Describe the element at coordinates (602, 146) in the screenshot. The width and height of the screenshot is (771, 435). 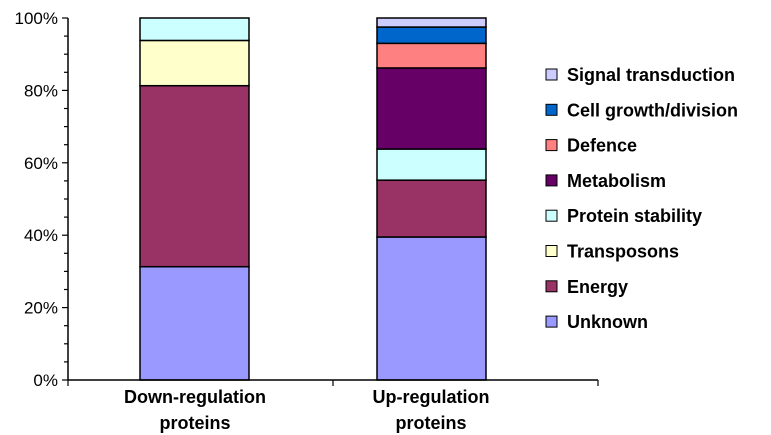
I see `legend-label: Defence` at that location.